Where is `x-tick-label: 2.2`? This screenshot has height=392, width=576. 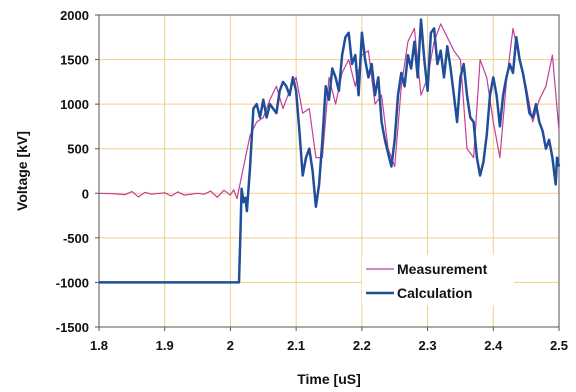
x-tick-label: 2.2 is located at coordinates (362, 345).